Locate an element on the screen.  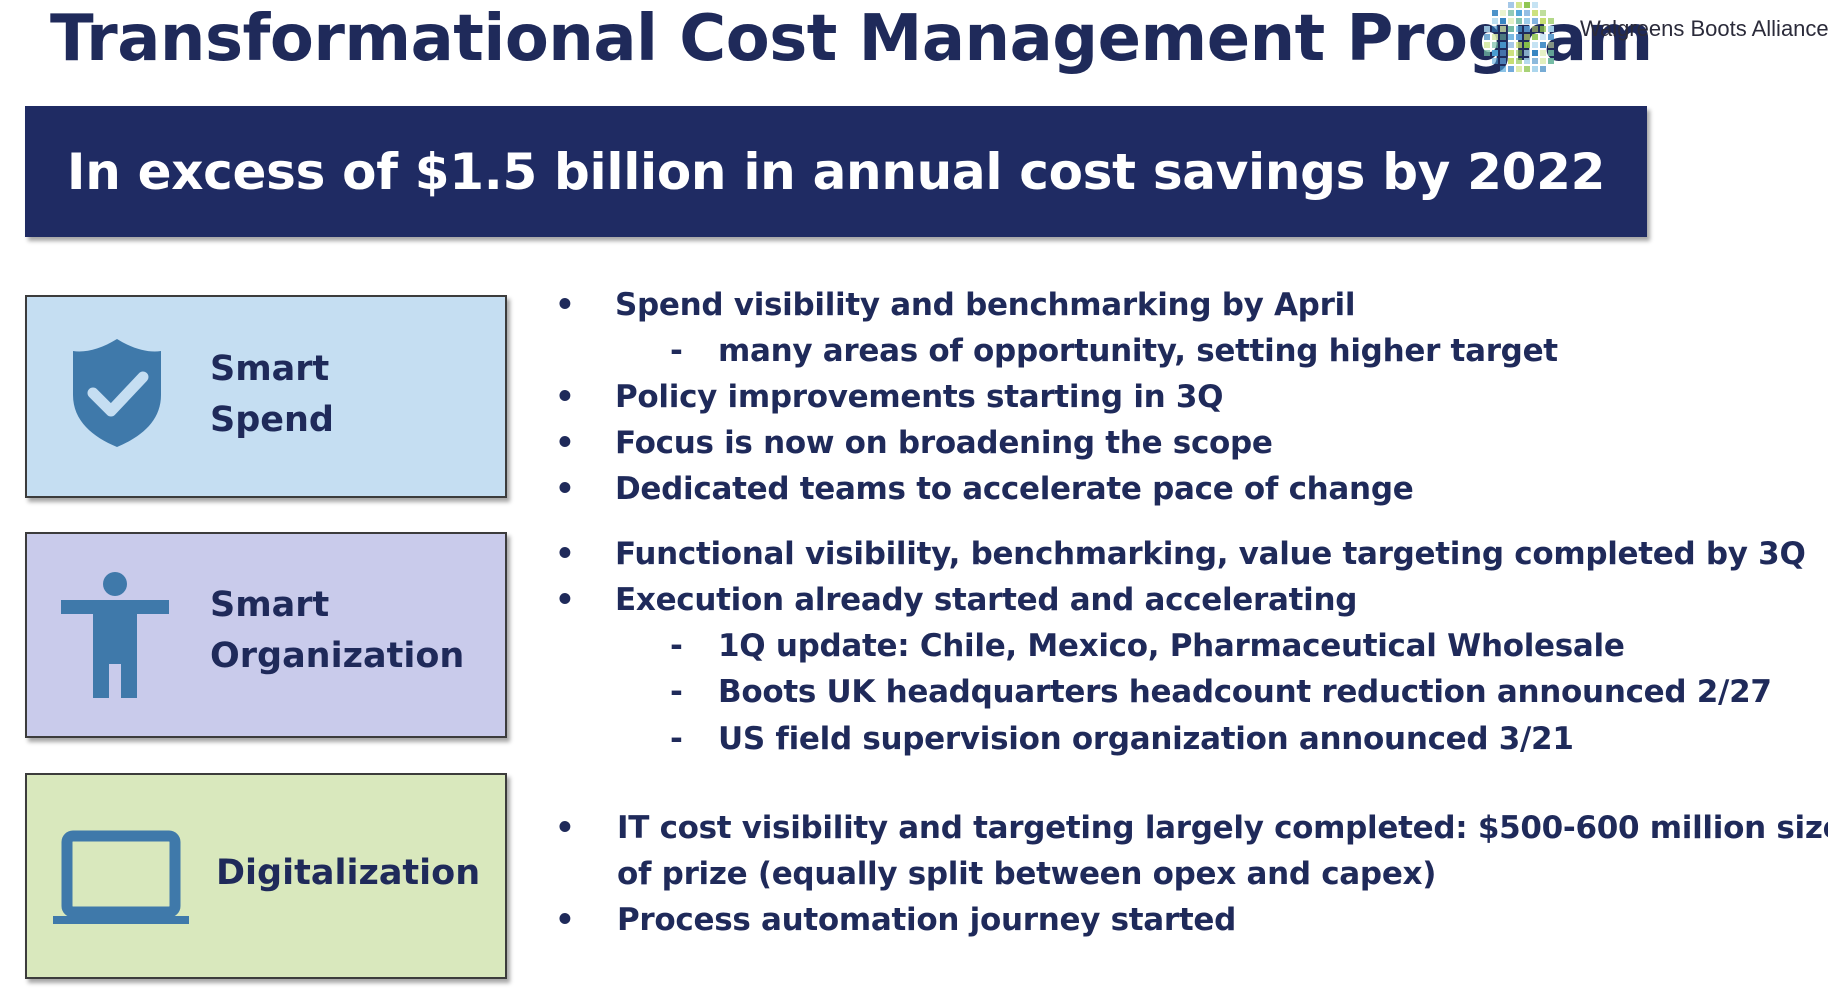
smart-spend-card: Smart Spend is located at coordinates (266, 396).